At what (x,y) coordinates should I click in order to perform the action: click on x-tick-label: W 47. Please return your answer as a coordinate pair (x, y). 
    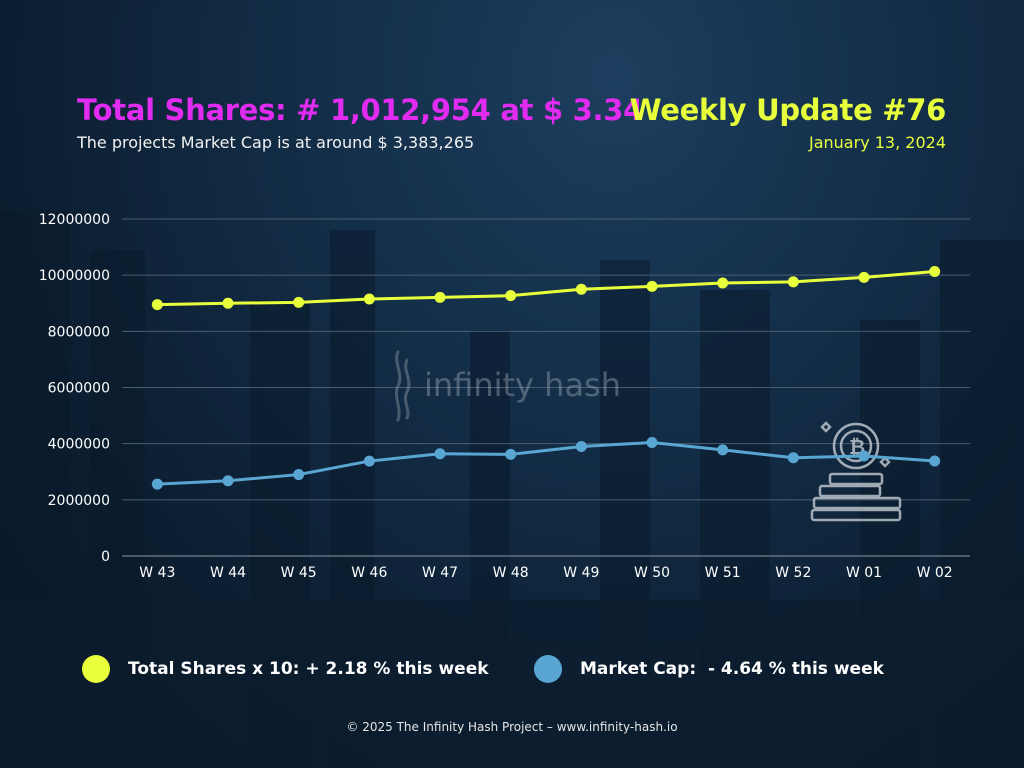
    Looking at the image, I should click on (440, 573).